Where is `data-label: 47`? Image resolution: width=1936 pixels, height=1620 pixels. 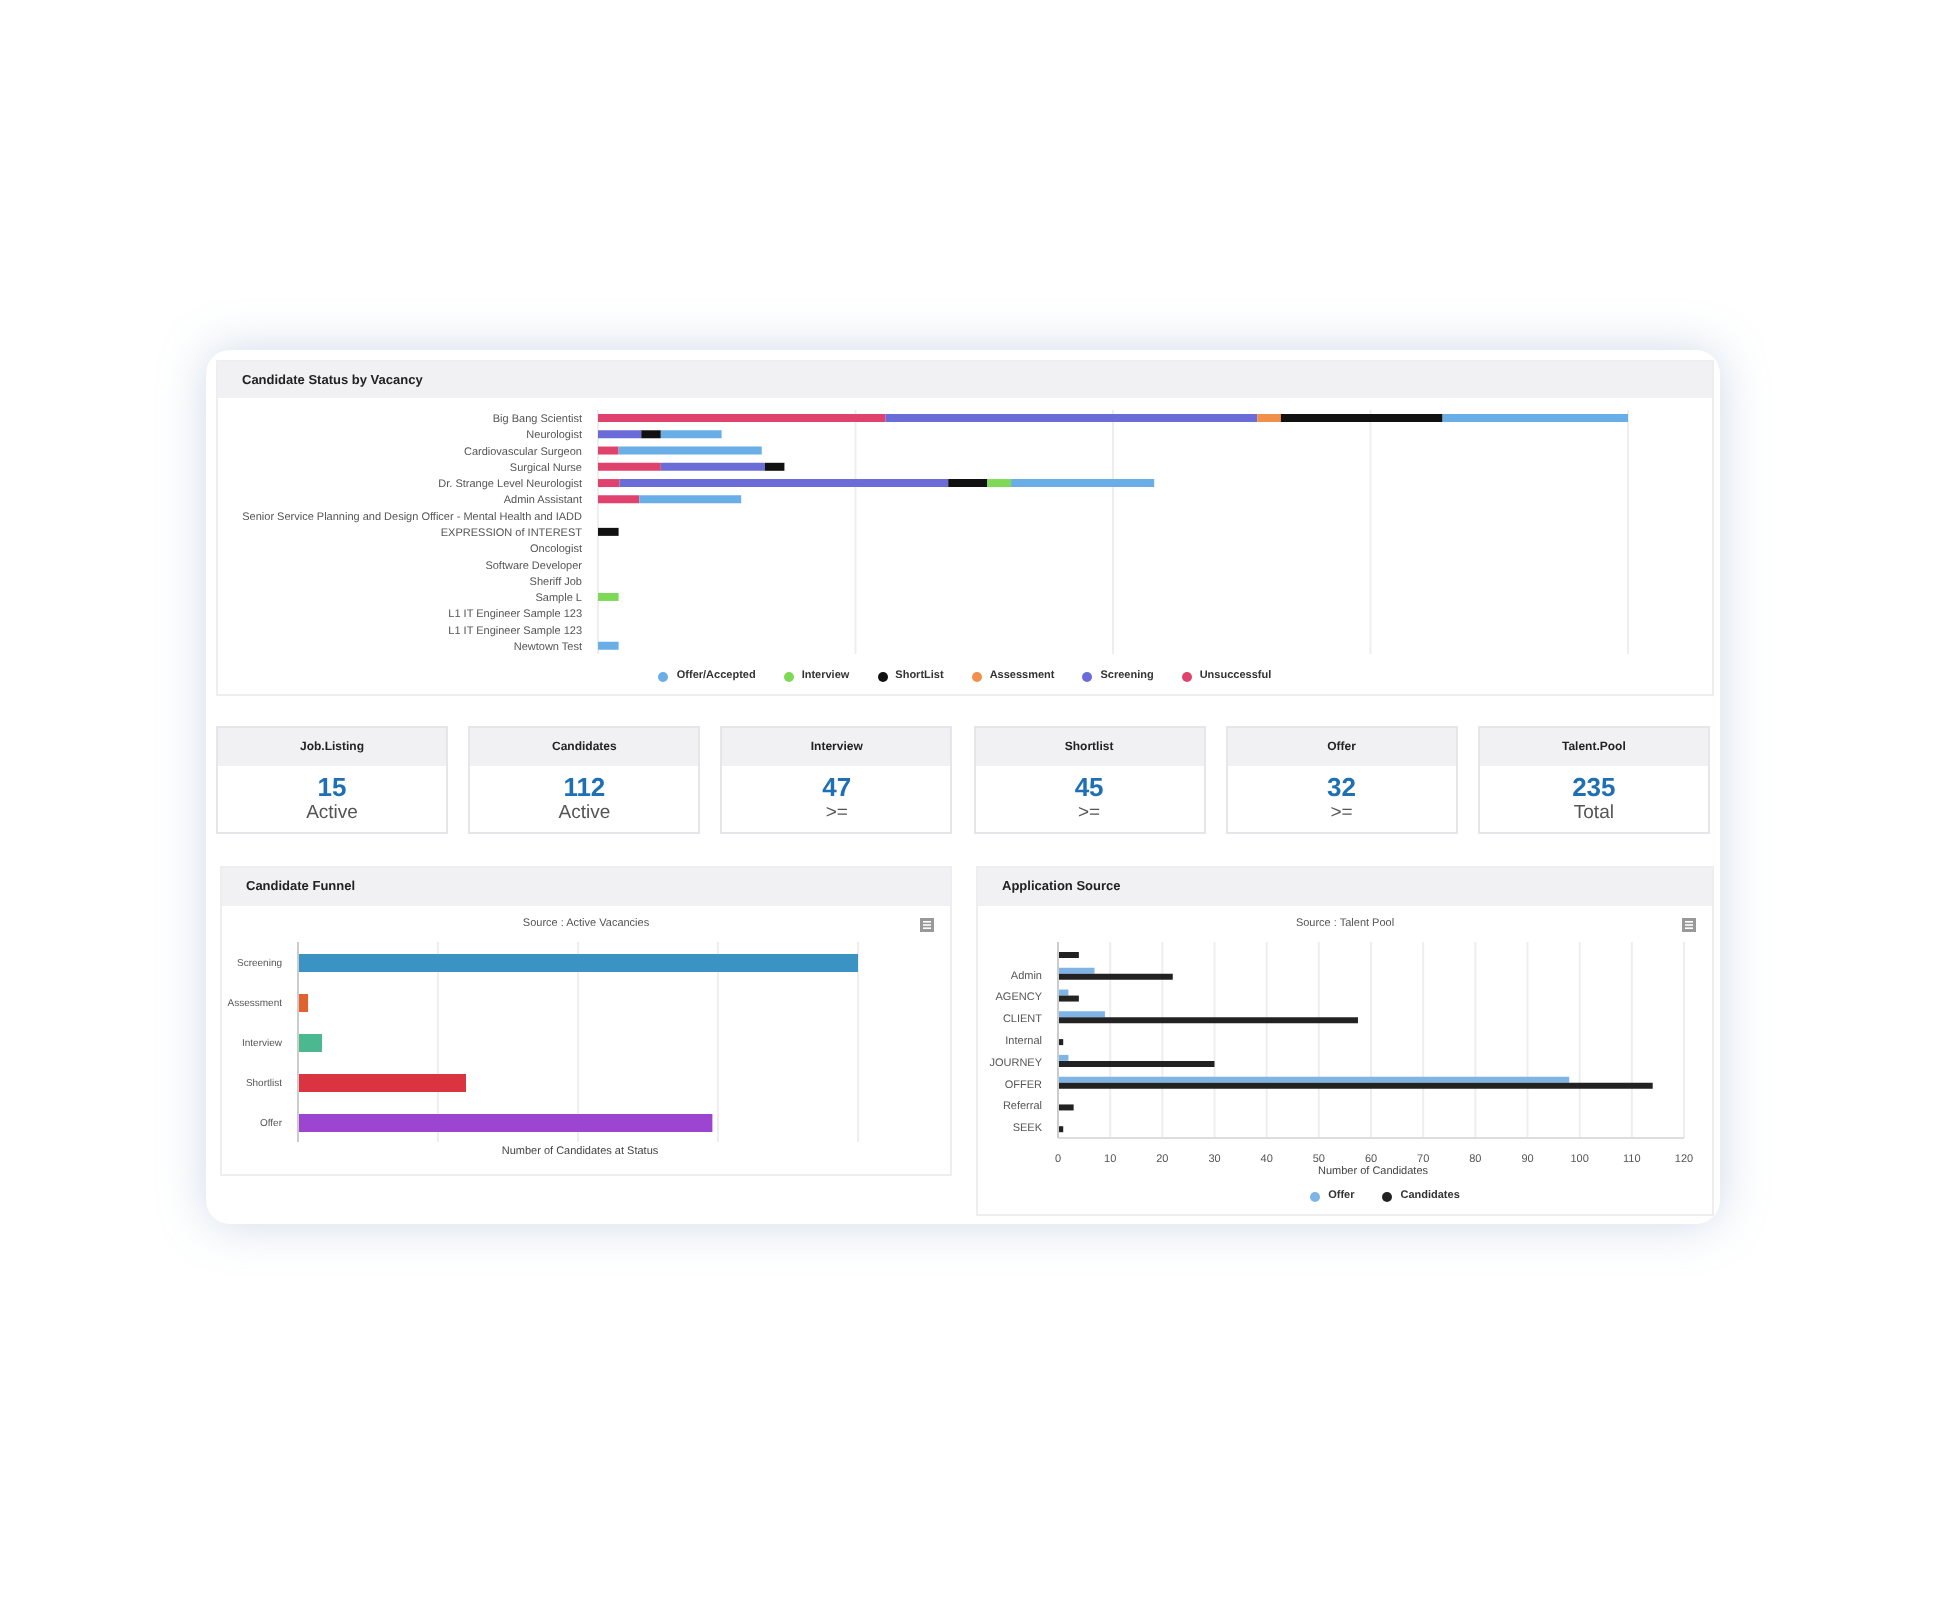
data-label: 47 is located at coordinates (837, 786).